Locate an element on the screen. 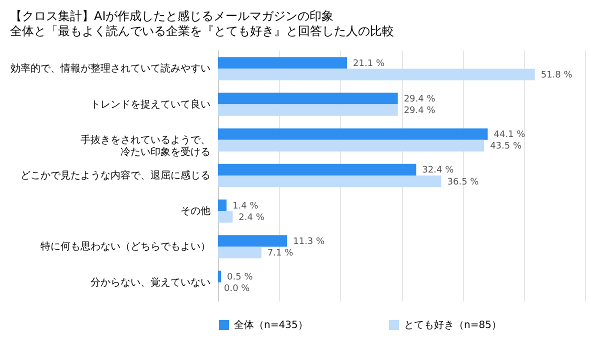 The width and height of the screenshot is (600, 338). data-label: 32.4 % is located at coordinates (438, 171).